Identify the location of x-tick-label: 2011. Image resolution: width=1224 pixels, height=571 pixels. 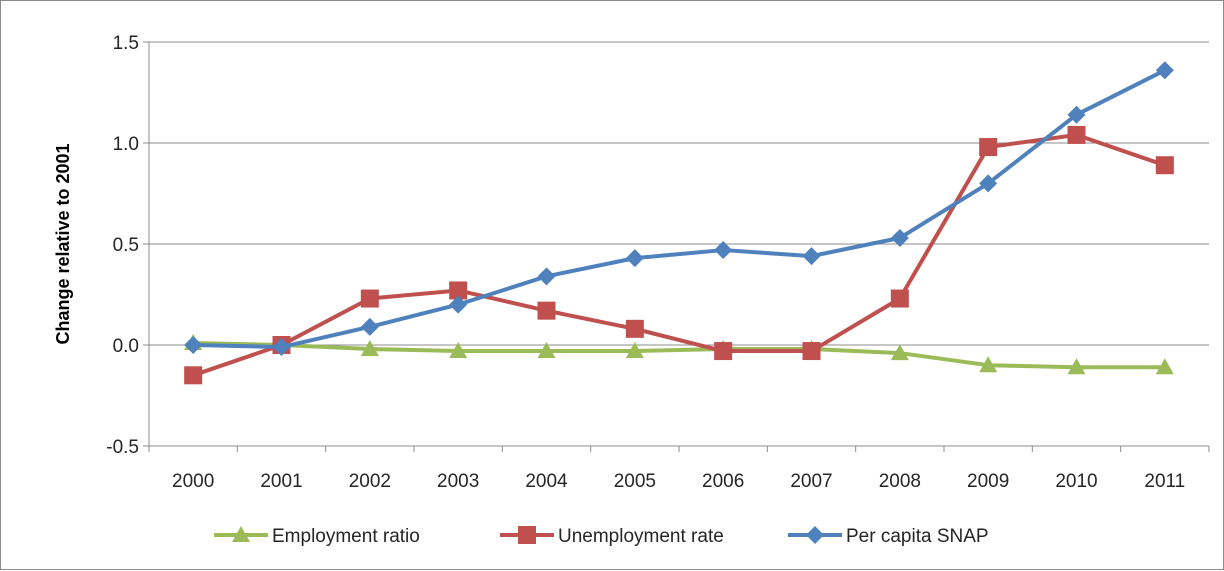
(1164, 481).